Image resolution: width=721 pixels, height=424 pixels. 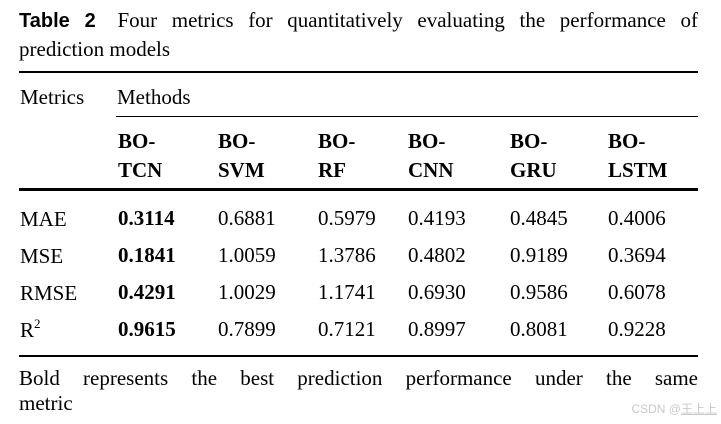 What do you see at coordinates (539, 292) in the screenshot?
I see `cell-rmse-bo-gru: 0.9586` at bounding box center [539, 292].